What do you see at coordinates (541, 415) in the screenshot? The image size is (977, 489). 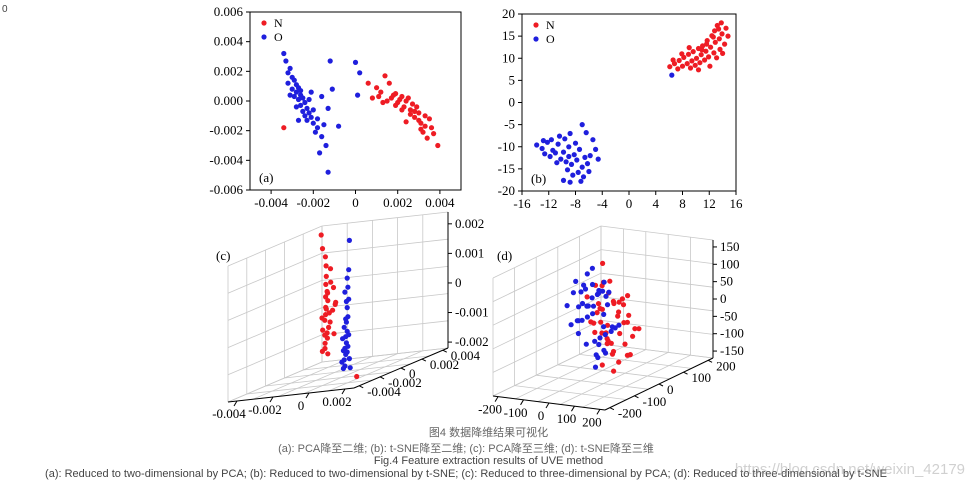 I see `x-tick-label-d: 0` at bounding box center [541, 415].